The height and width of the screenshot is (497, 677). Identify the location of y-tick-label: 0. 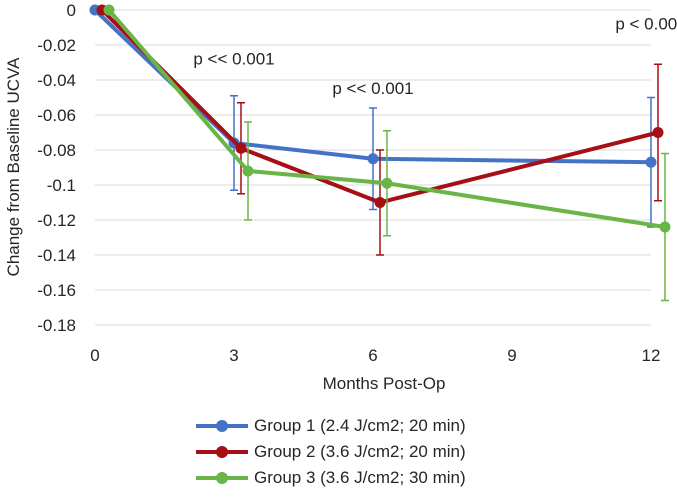
(71, 10).